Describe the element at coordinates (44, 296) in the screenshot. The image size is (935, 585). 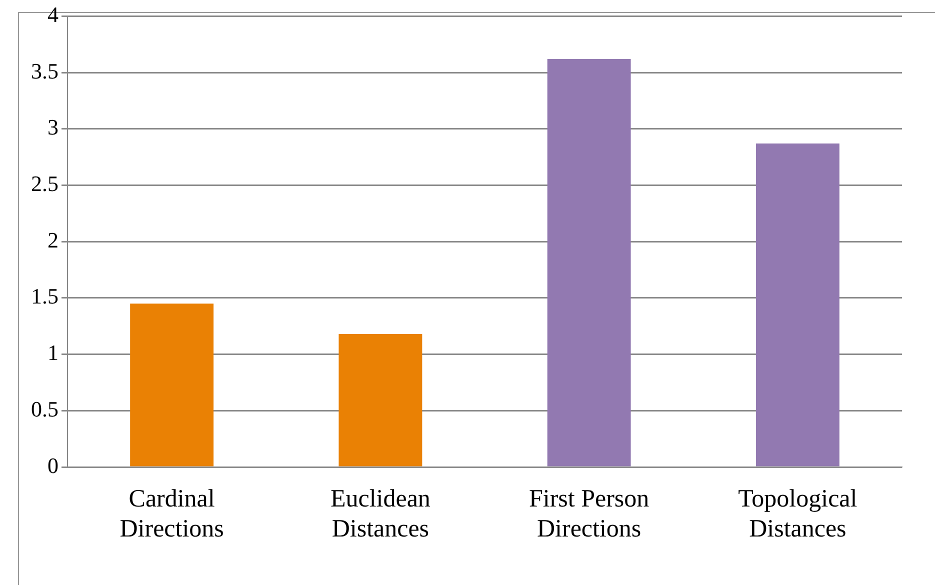
I see `y-tick-label: 1.5` at that location.